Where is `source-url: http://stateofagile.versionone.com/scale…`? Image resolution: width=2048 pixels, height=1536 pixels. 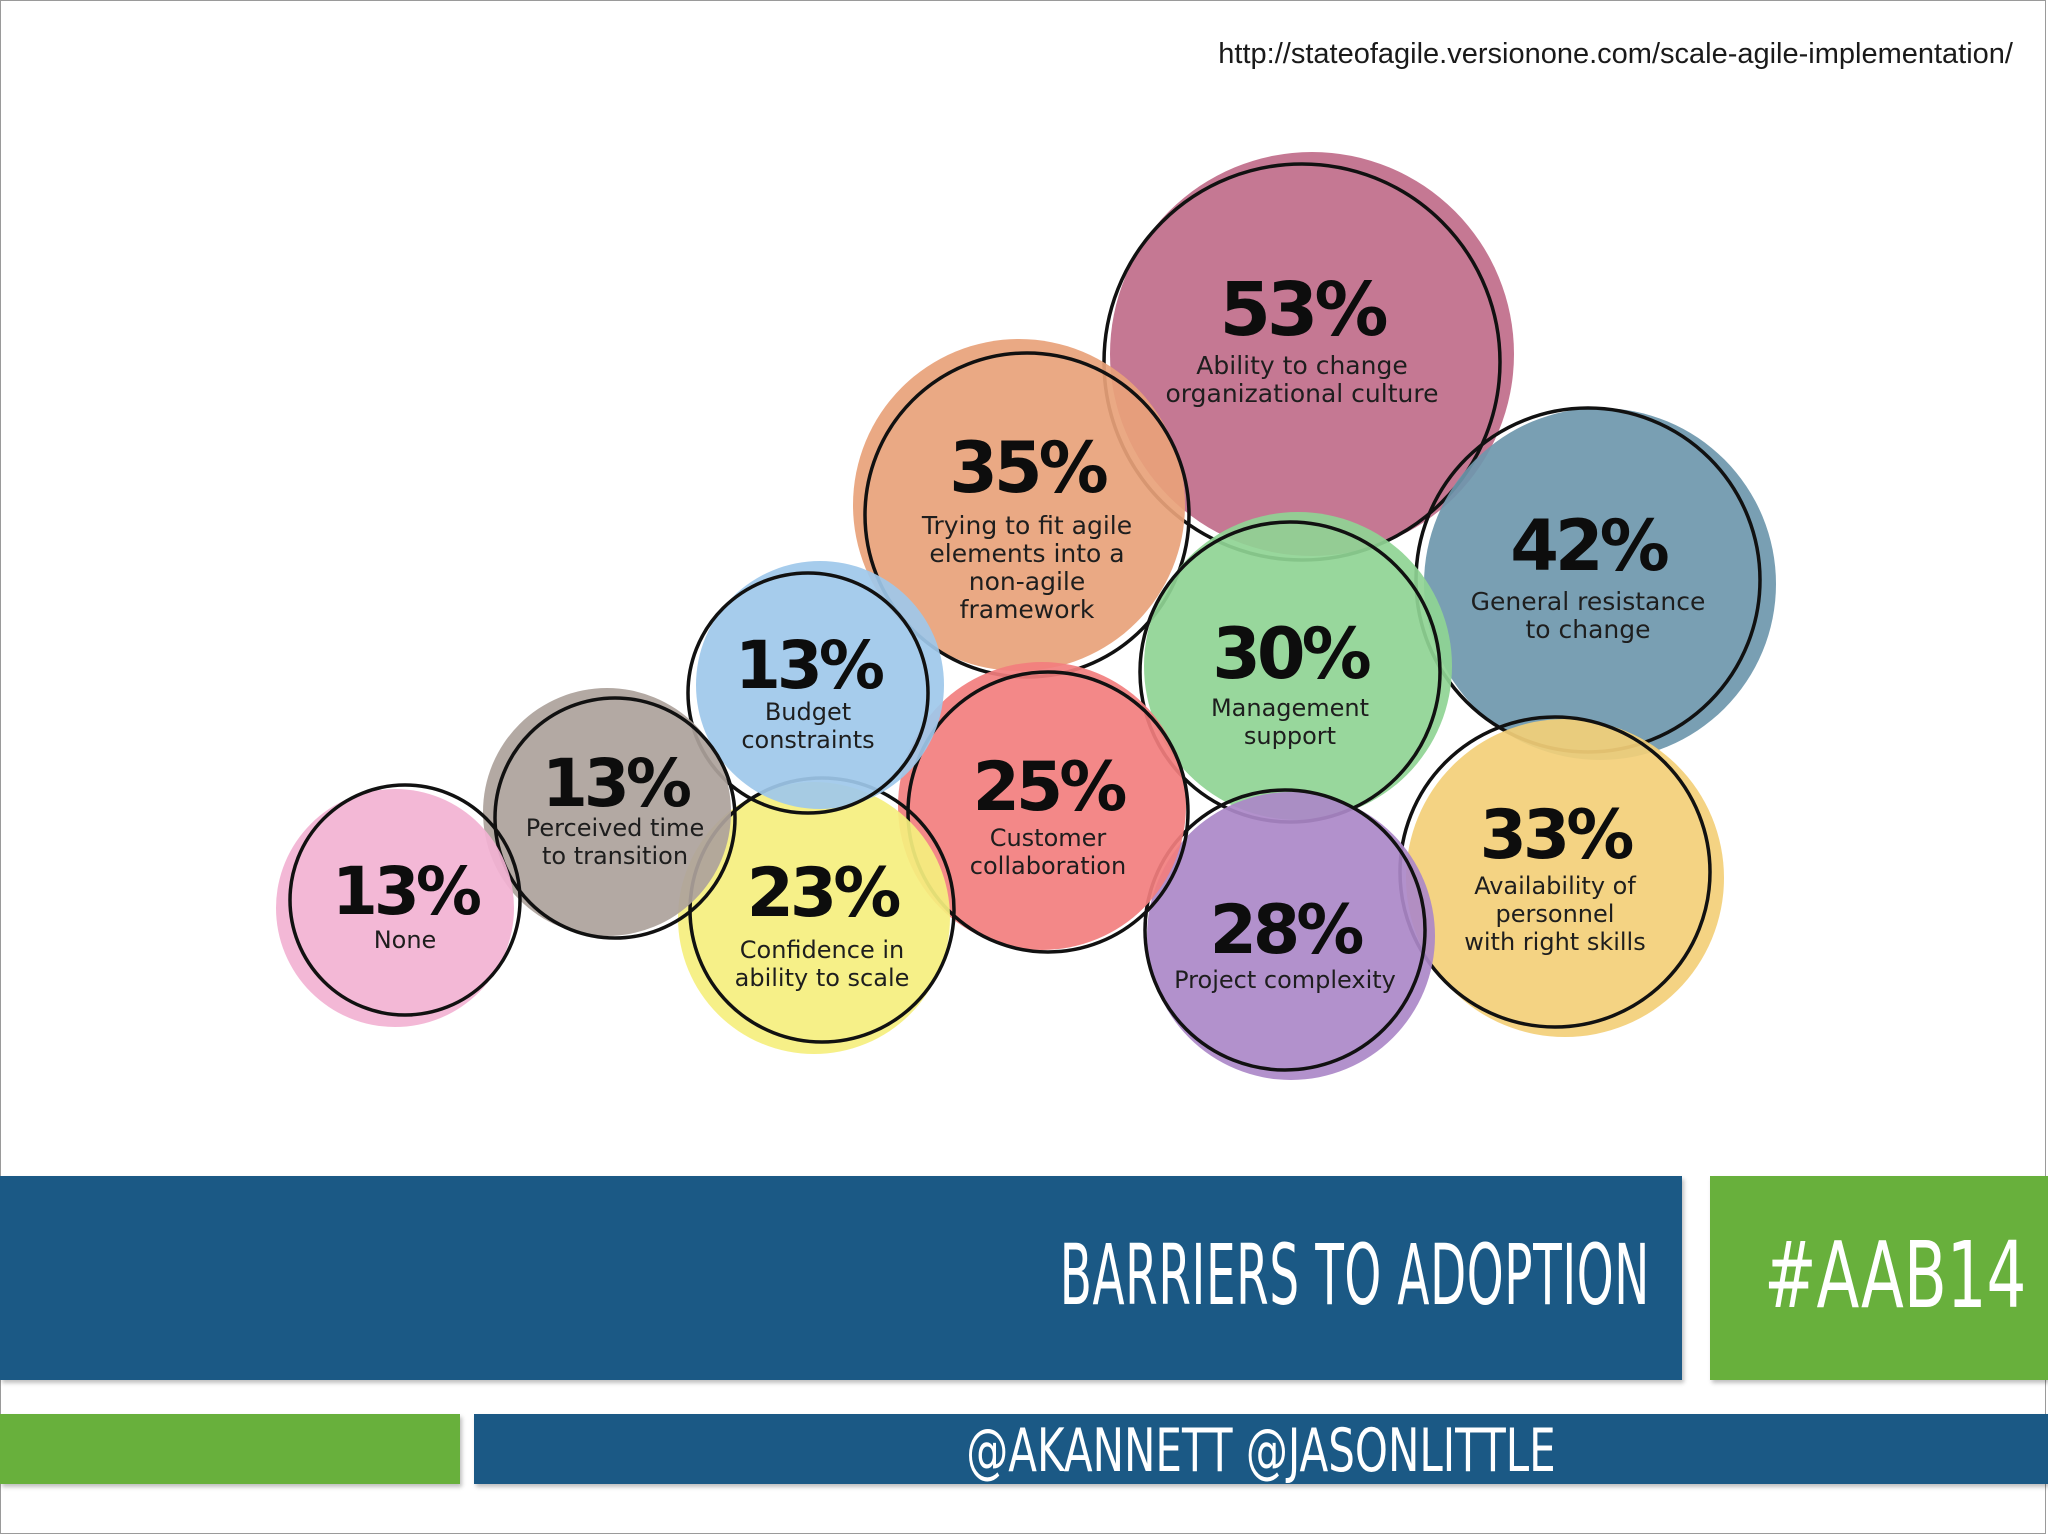 source-url: http://stateofagile.versionone.com/scale… is located at coordinates (1615, 54).